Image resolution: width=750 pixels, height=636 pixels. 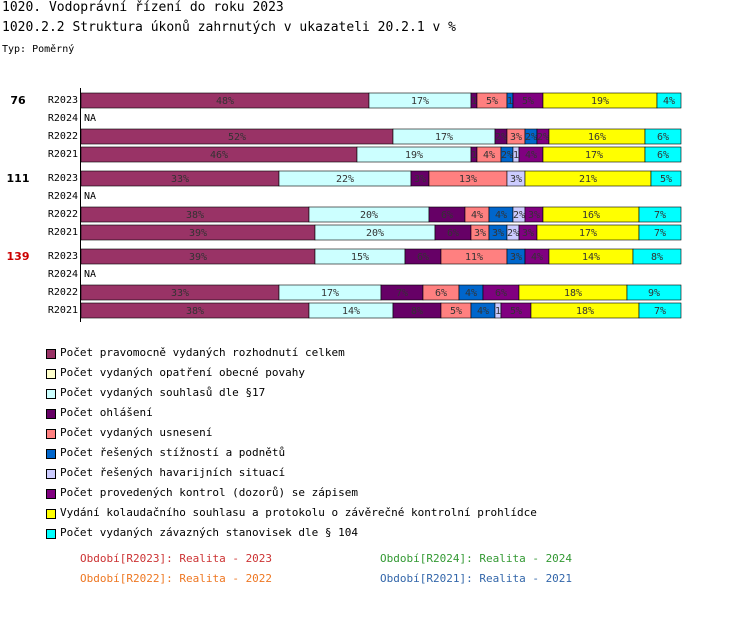 What do you see at coordinates (588, 179) in the screenshot?
I see `segment-label: 21%` at bounding box center [588, 179].